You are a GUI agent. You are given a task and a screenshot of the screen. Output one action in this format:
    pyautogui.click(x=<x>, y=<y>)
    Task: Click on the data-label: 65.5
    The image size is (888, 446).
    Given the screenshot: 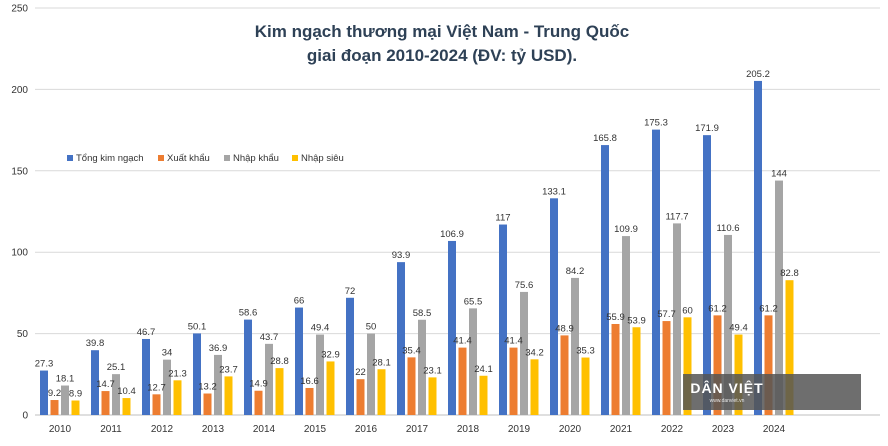 What is the action you would take?
    pyautogui.click(x=473, y=301)
    